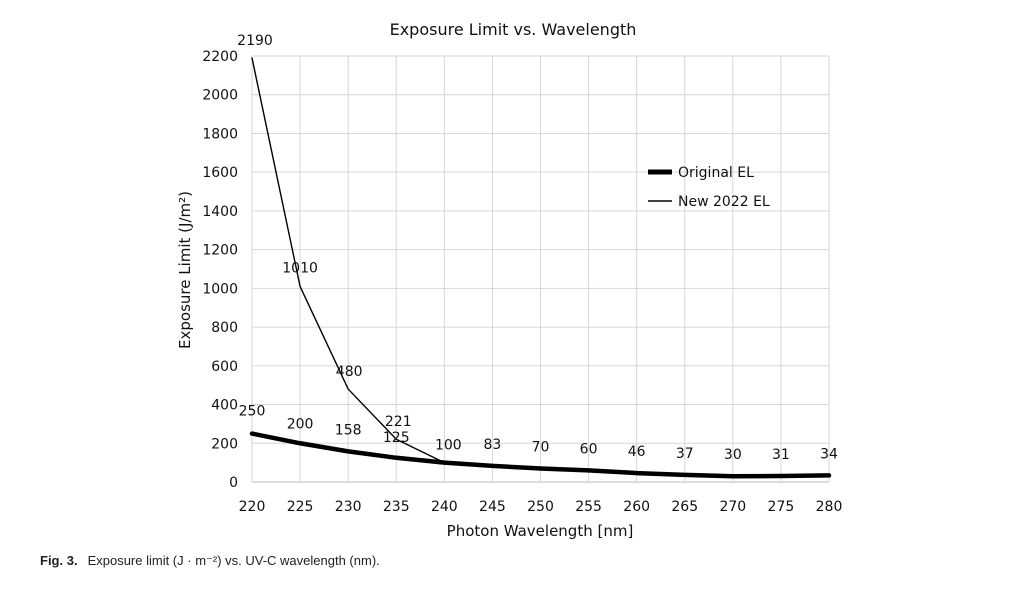 The image size is (1024, 593). I want to click on data-label-new: 221, so click(398, 422).